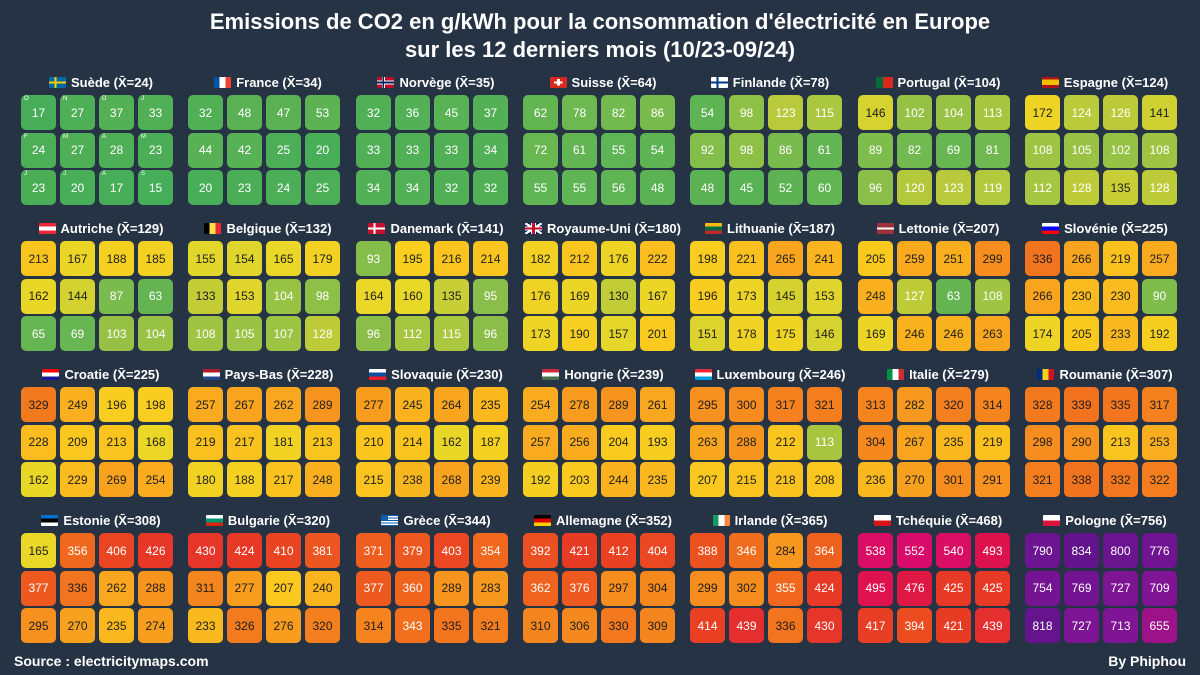 This screenshot has height=675, width=1200. Describe the element at coordinates (1105, 520) in the screenshot. I see `country-header: Pologne (X̄=756)` at that location.